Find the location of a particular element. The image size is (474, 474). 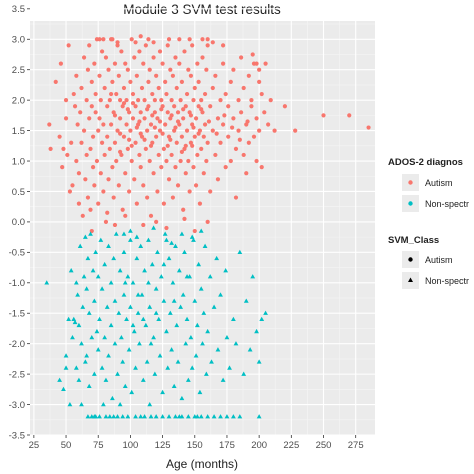

y-tick-label: 2.5 is located at coordinates (18, 70).